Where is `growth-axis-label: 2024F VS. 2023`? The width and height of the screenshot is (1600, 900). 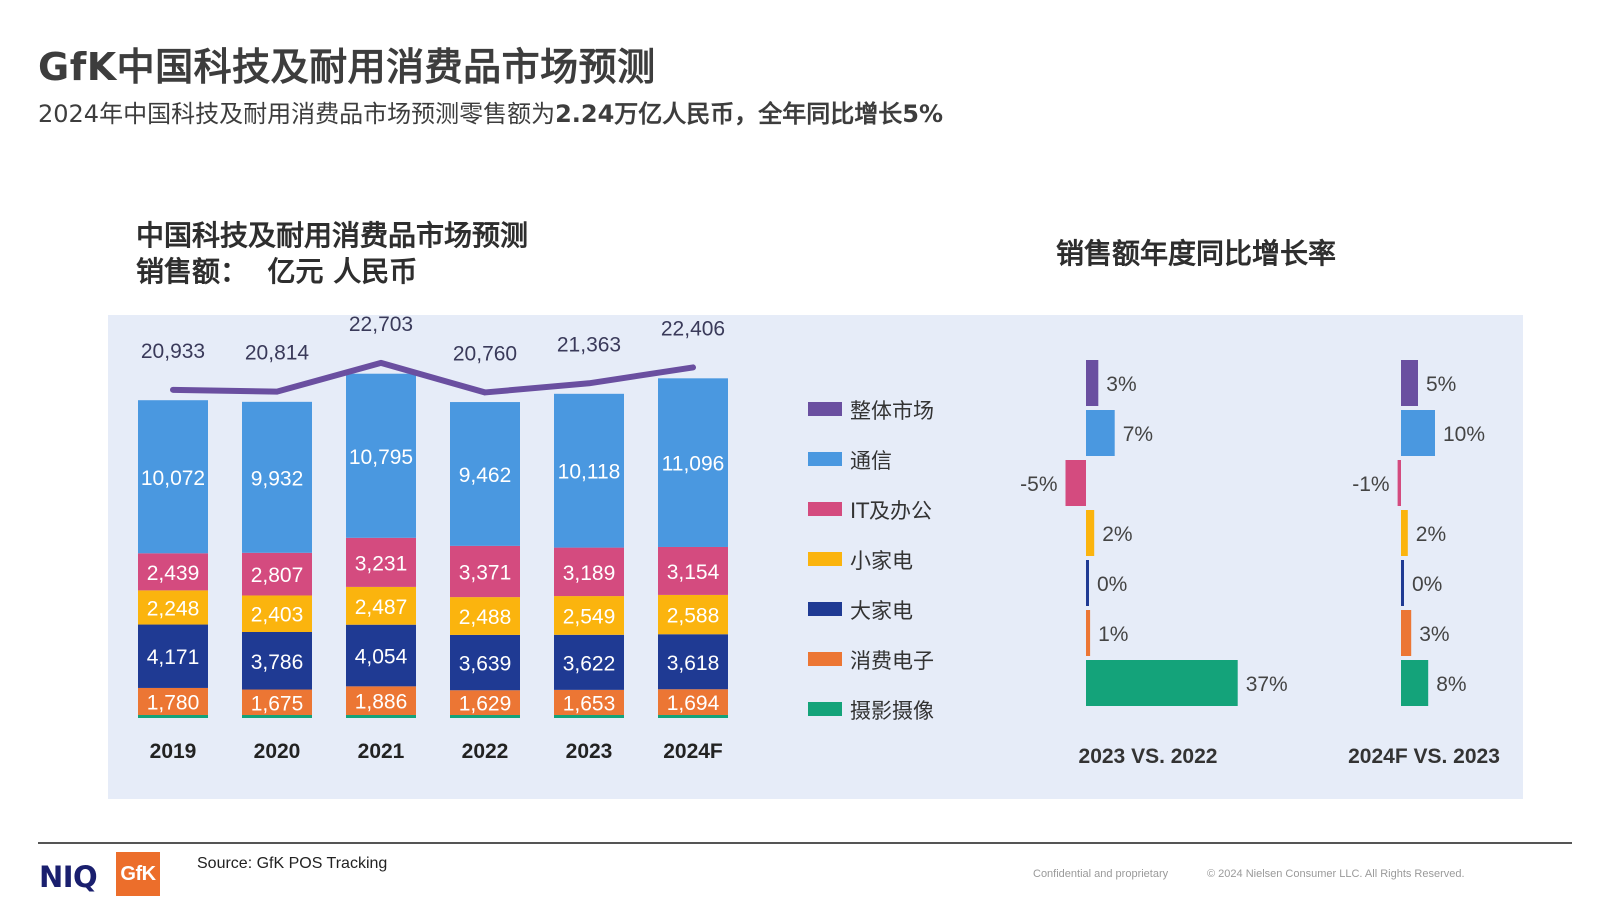 growth-axis-label: 2024F VS. 2023 is located at coordinates (1424, 756).